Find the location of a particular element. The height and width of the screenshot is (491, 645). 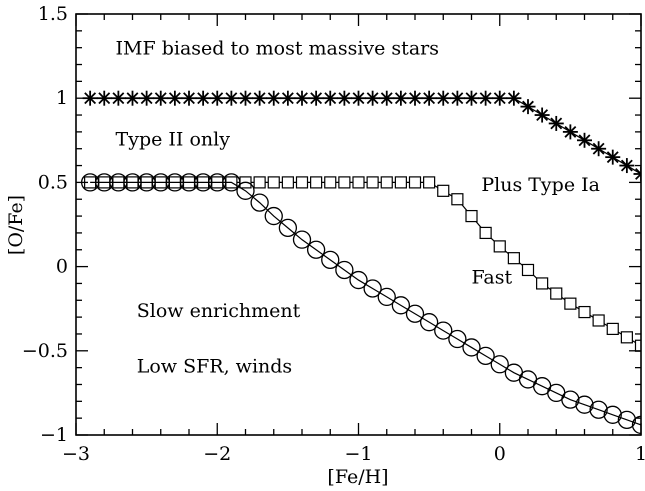

x-tick-label: −1 is located at coordinates (358, 454).